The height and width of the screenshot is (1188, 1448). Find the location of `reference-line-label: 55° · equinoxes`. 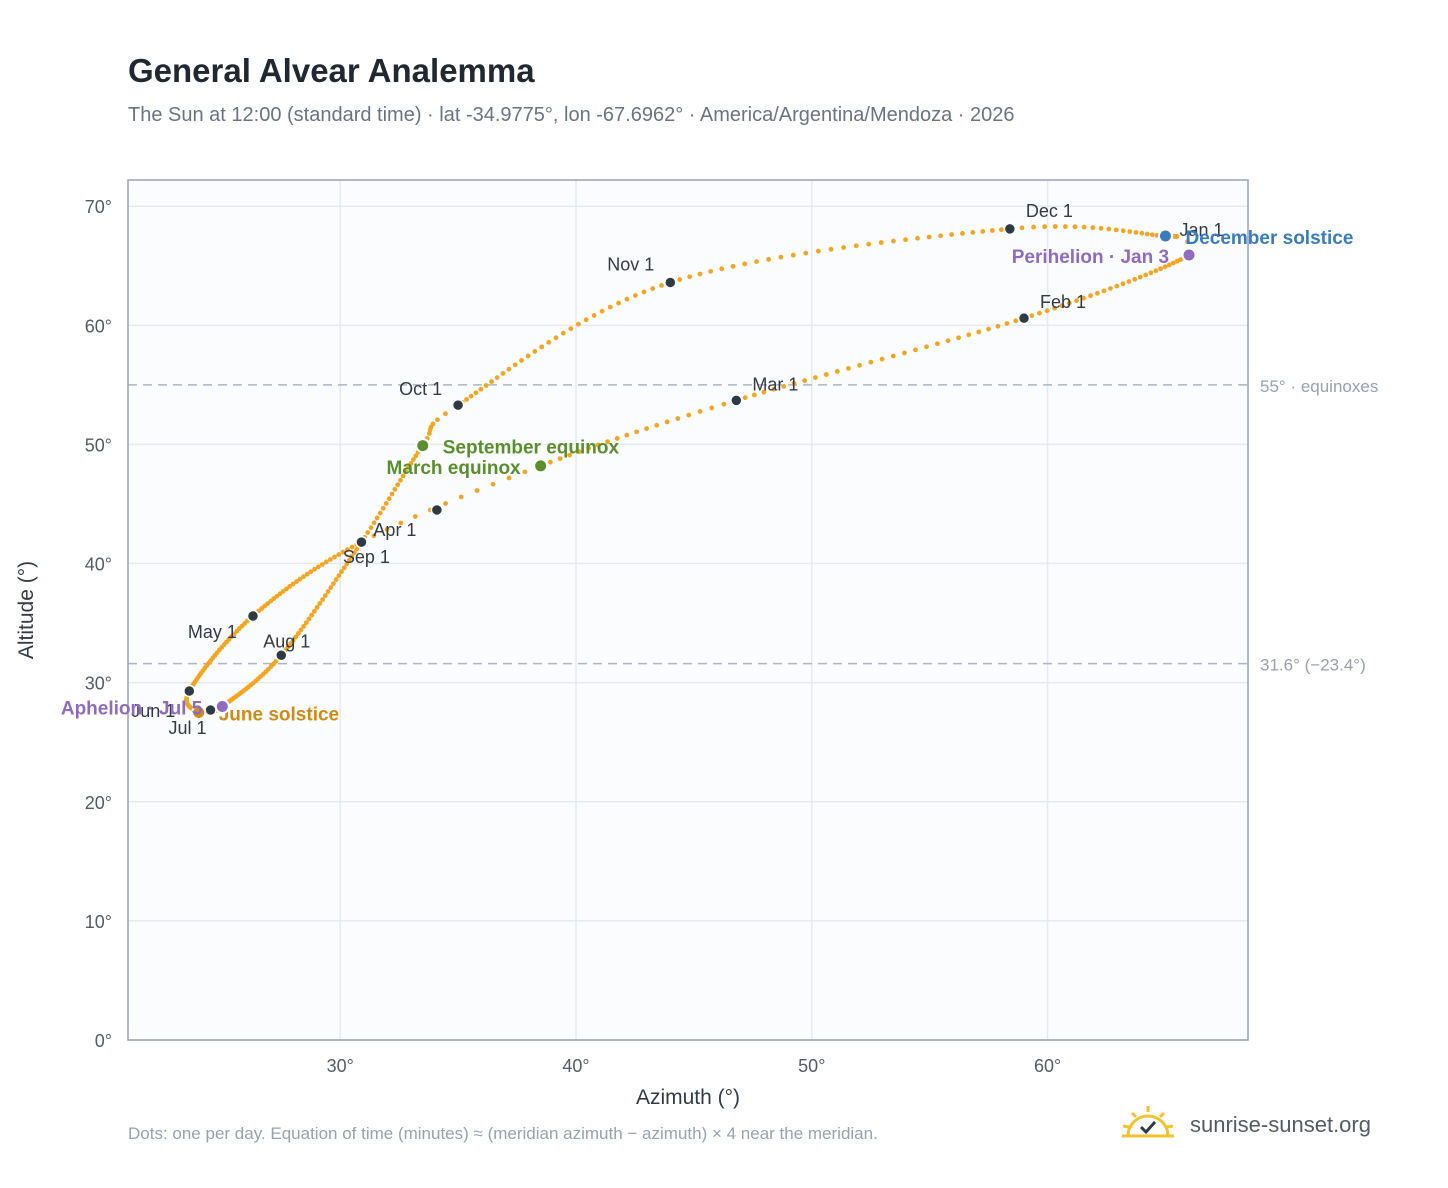

reference-line-label: 55° · equinoxes is located at coordinates (1319, 386).